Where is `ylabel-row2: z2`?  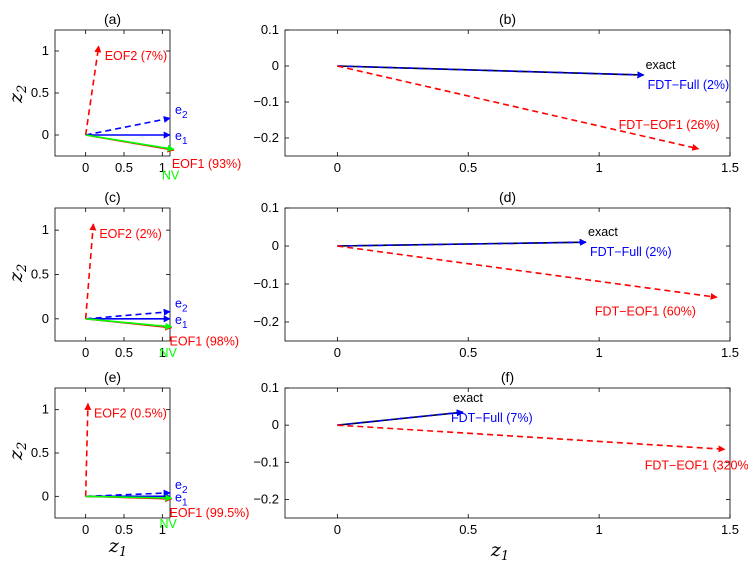
ylabel-row2: z2 is located at coordinates (17, 273).